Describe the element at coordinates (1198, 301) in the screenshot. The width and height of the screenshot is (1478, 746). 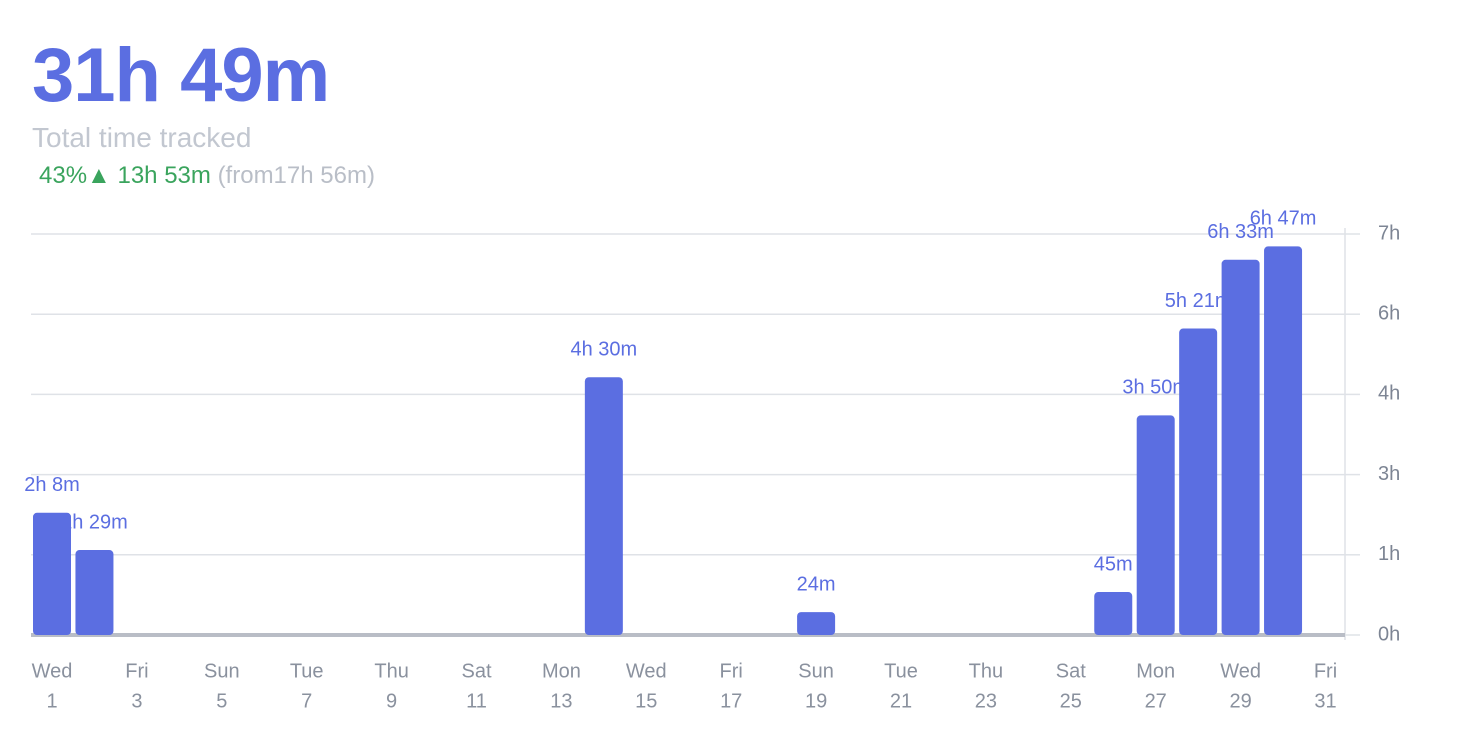
I see `value-label: 5h 21m` at that location.